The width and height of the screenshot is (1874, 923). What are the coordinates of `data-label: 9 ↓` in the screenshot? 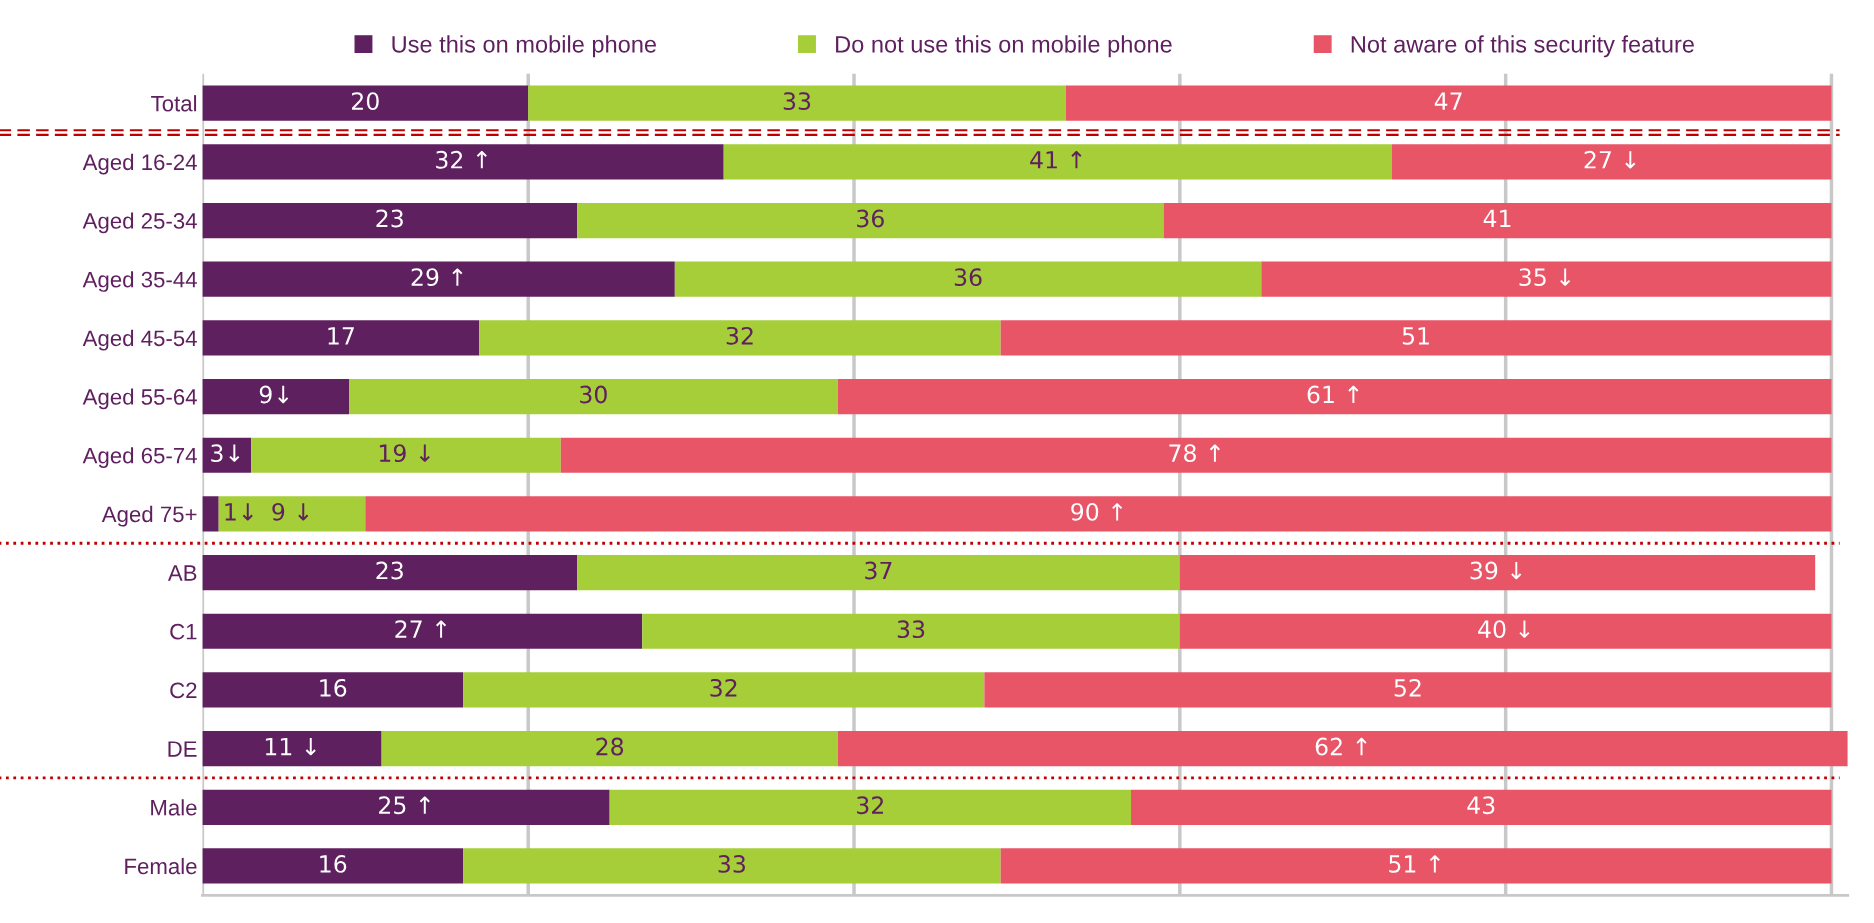 It's located at (290, 511).